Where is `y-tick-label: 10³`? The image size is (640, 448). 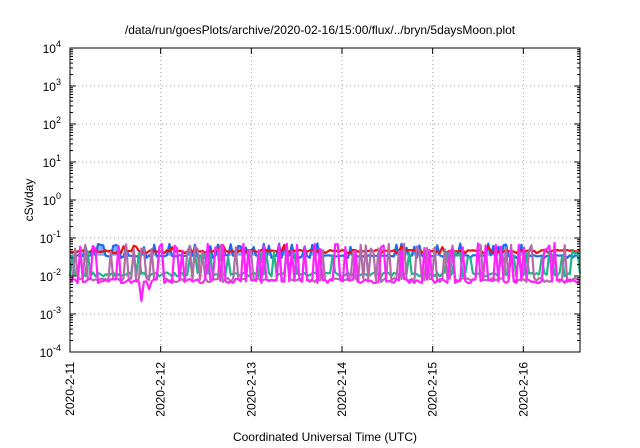 y-tick-label: 10³ is located at coordinates (52, 85).